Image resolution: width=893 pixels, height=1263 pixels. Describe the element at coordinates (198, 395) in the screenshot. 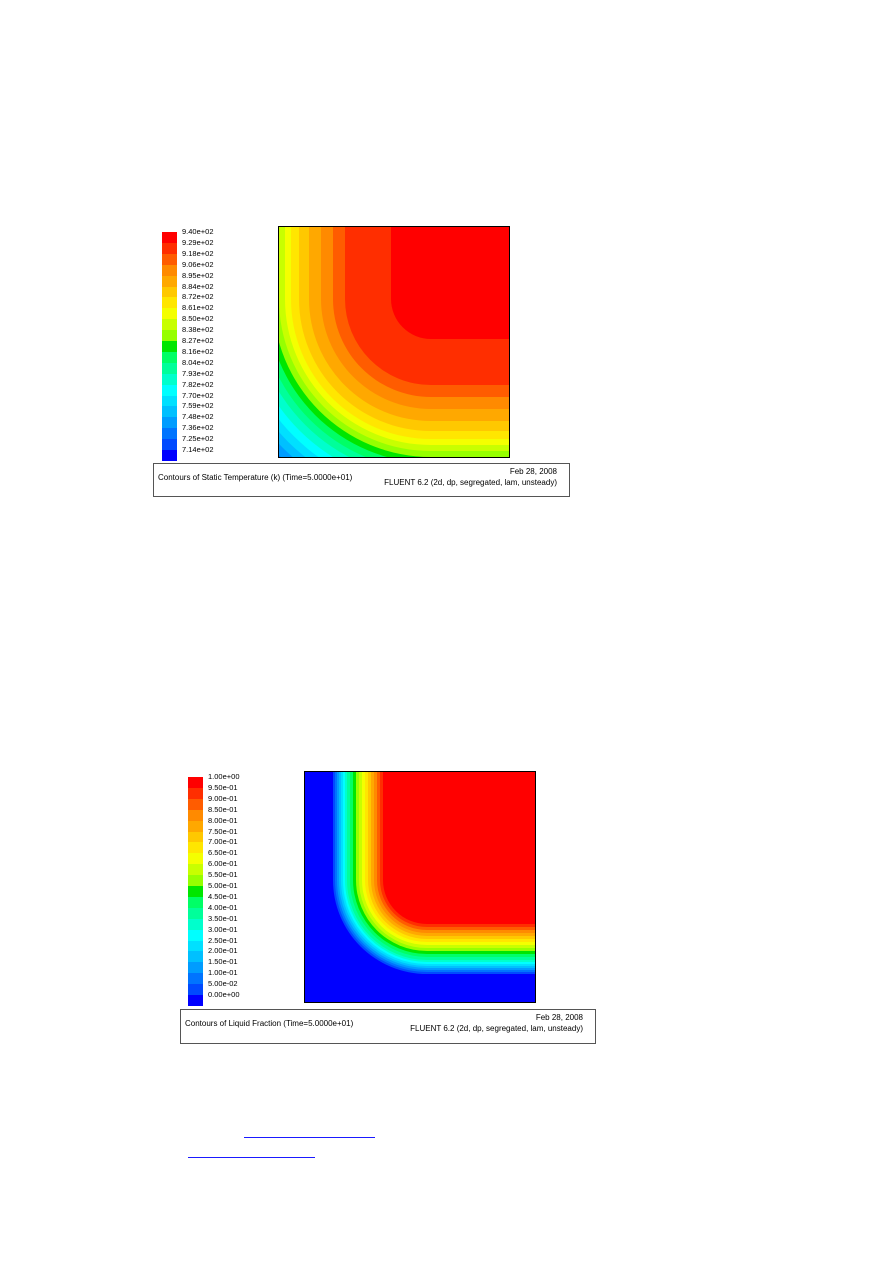

I see `legend-label: 7.70e+02` at that location.